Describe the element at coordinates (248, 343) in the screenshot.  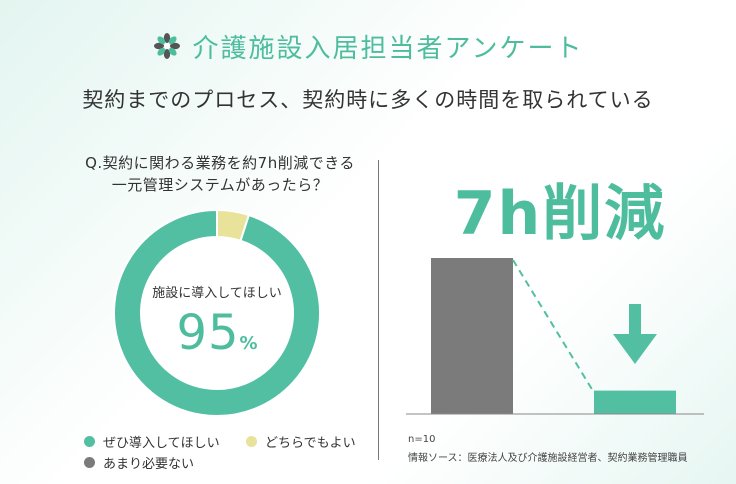
I see `donut-value-unit: %` at that location.